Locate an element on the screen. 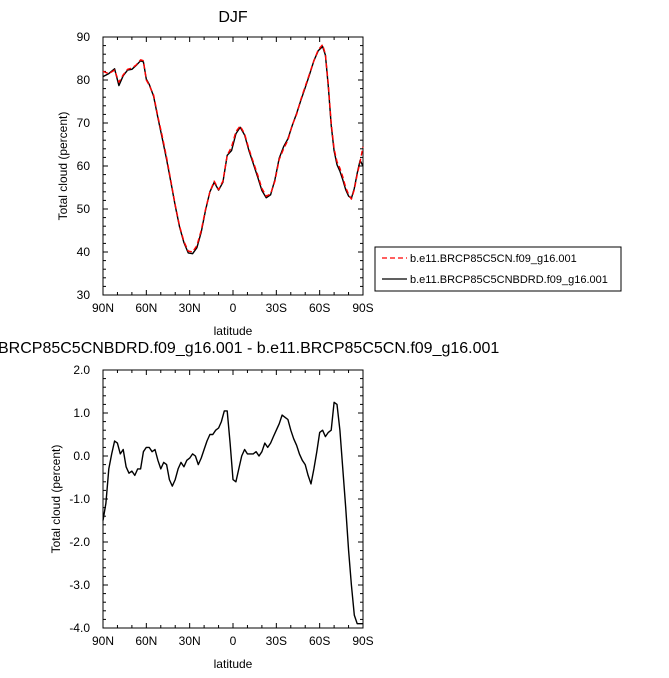  legend-box is located at coordinates (498, 269).